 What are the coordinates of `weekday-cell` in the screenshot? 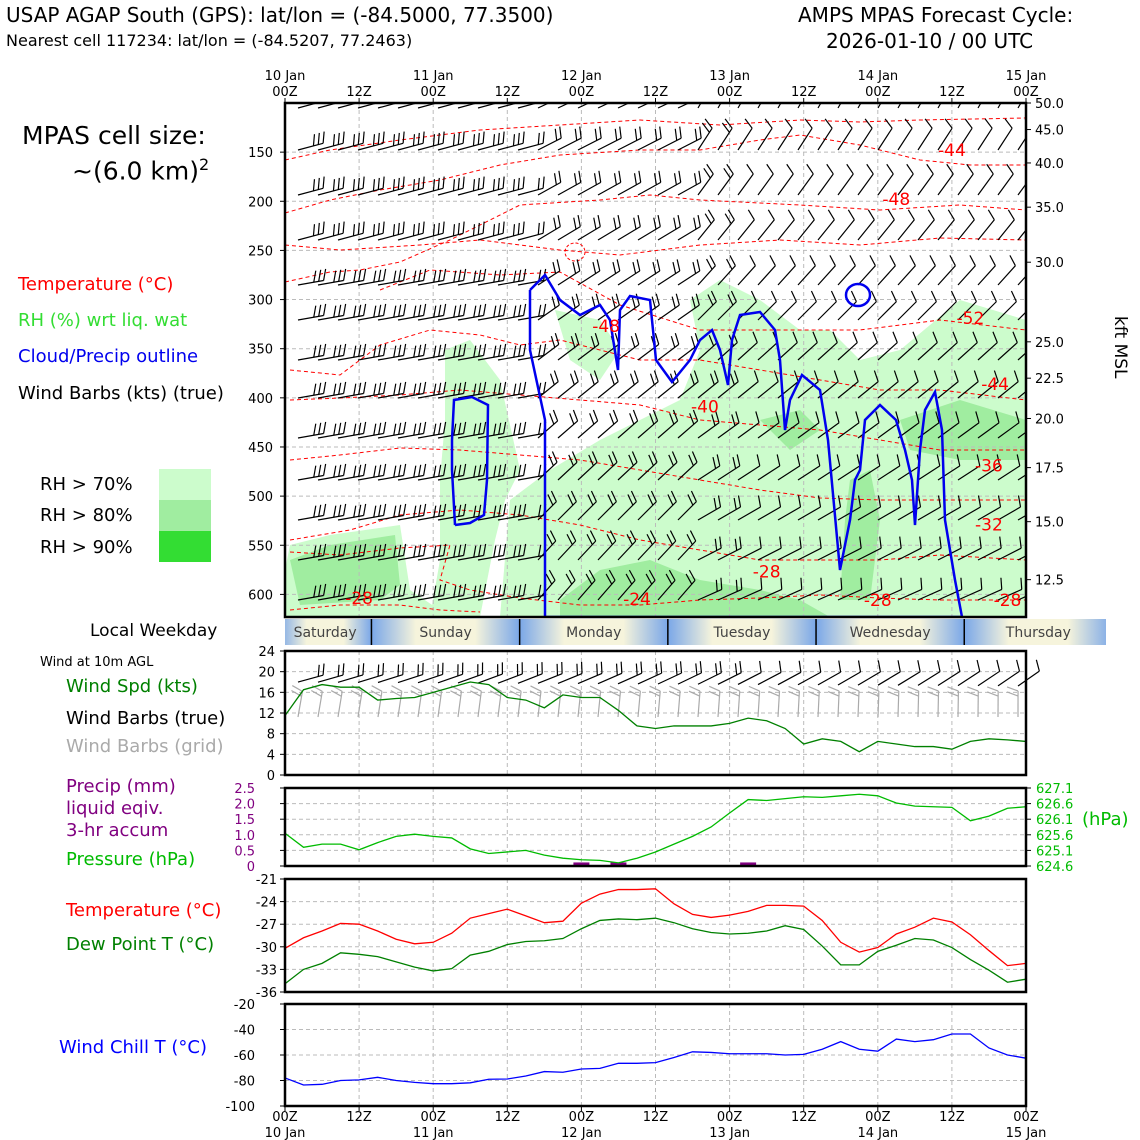 It's located at (593, 632).